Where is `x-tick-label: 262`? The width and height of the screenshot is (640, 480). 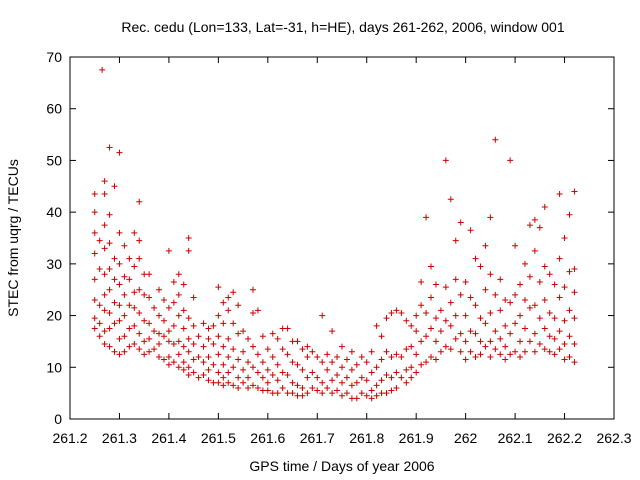 x-tick-label: 262 is located at coordinates (466, 438).